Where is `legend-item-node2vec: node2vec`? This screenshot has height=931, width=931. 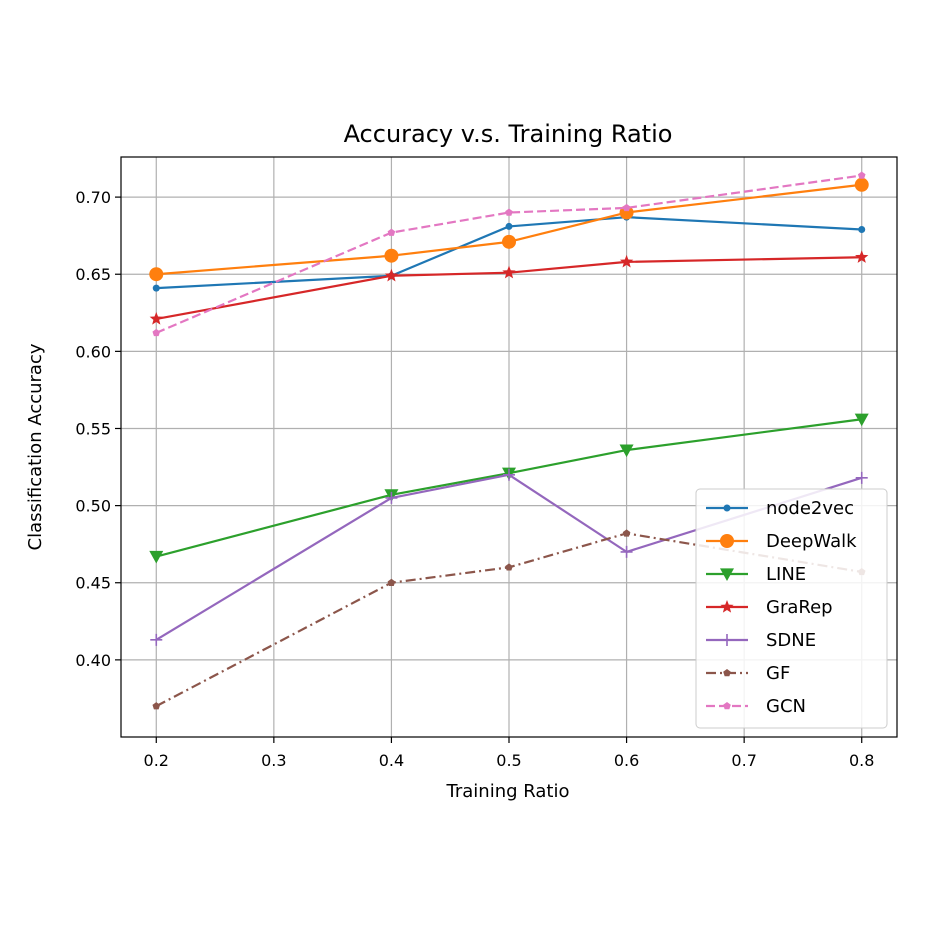 legend-item-node2vec: node2vec is located at coordinates (780, 508).